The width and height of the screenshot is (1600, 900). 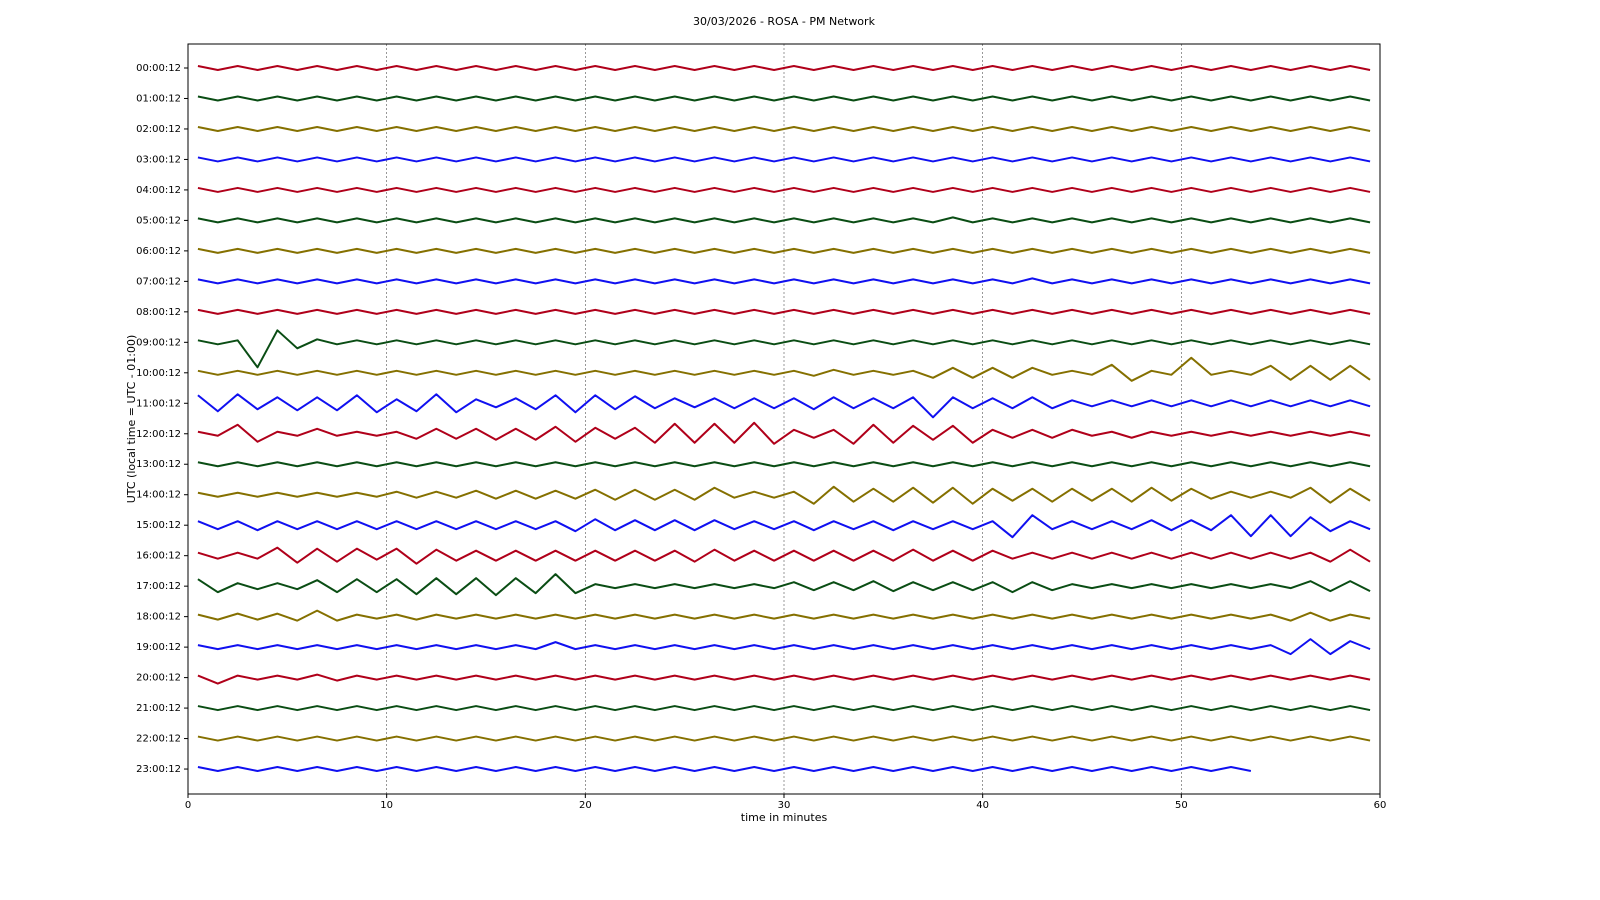 What do you see at coordinates (585, 805) in the screenshot?
I see `x-tick-label: 20` at bounding box center [585, 805].